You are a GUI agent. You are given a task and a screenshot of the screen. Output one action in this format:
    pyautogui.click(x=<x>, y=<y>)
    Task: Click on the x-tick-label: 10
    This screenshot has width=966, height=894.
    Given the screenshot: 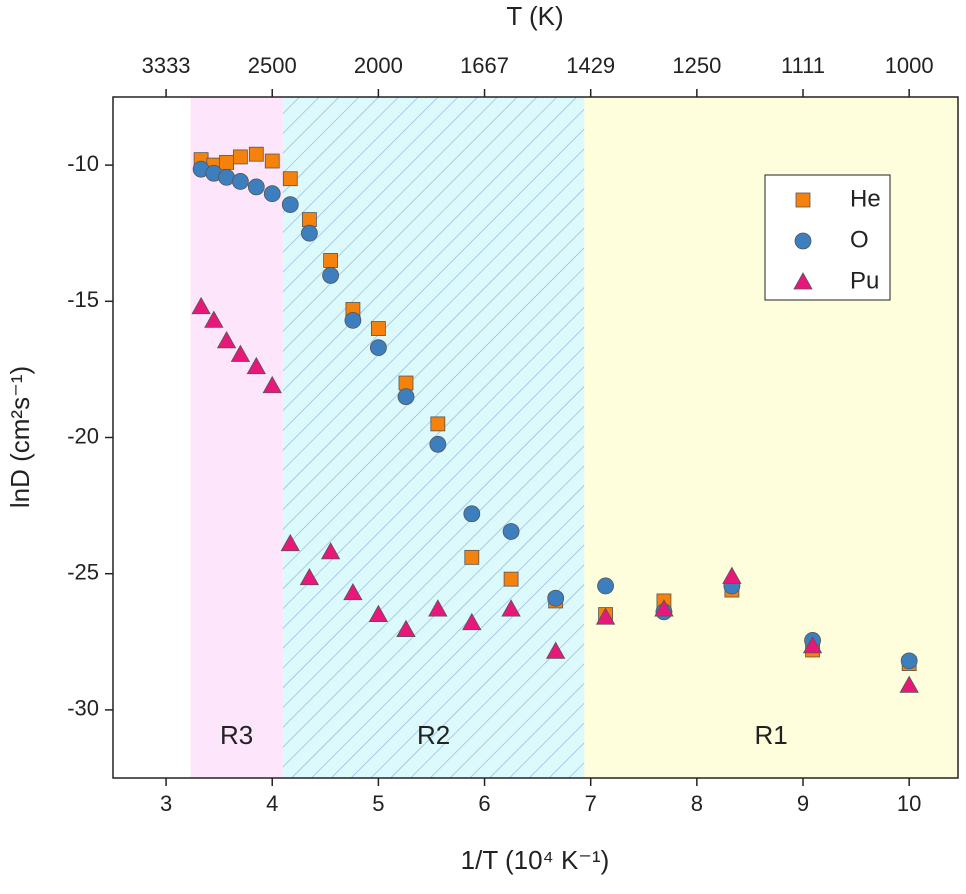 What is the action you would take?
    pyautogui.click(x=909, y=803)
    